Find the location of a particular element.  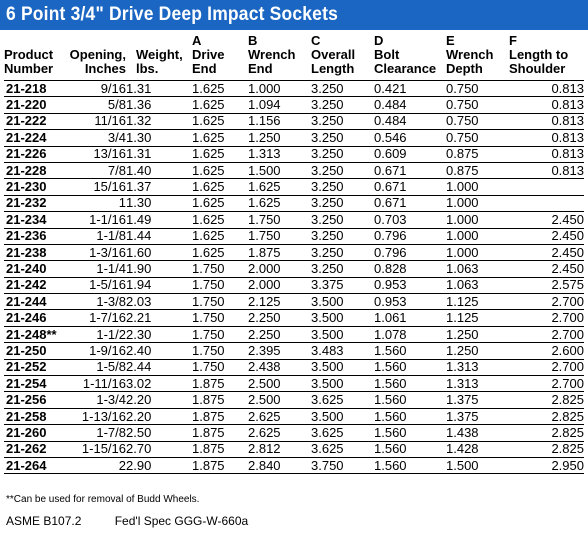

cell-product-number: 21-256 is located at coordinates (35, 400).